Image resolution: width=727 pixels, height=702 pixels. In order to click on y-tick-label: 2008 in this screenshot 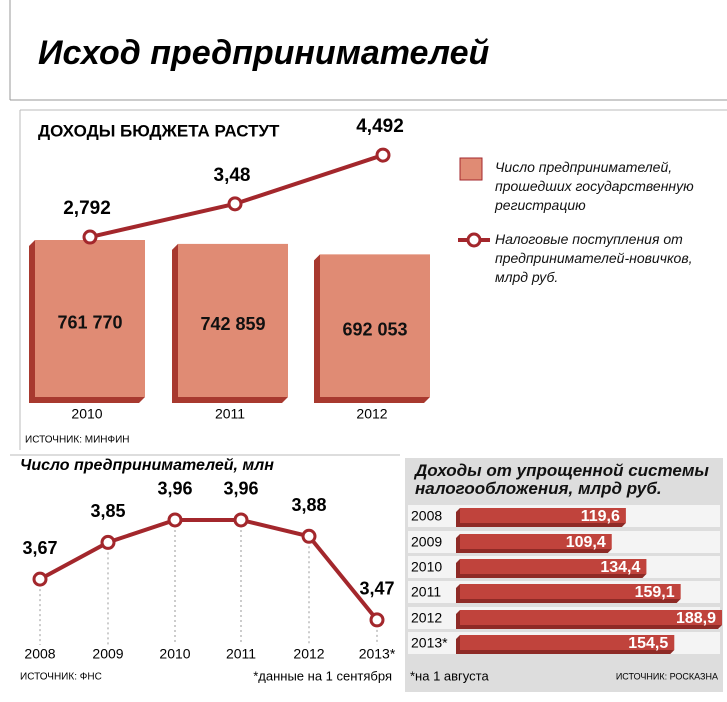, I will do `click(426, 516)`.